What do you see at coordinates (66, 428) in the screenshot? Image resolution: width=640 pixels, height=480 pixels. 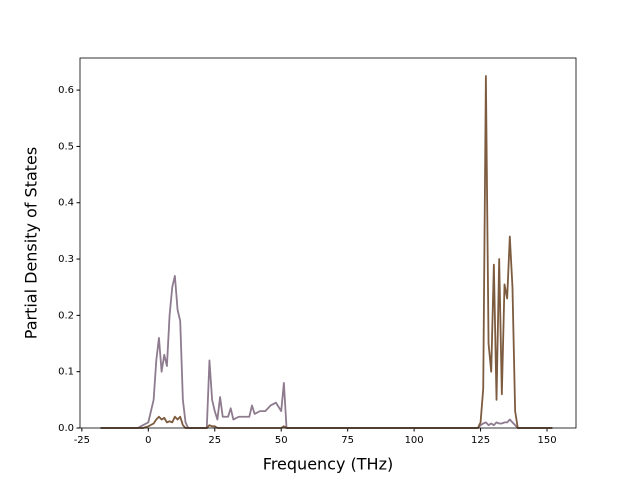 I see `y-tick-label: 0.0` at bounding box center [66, 428].